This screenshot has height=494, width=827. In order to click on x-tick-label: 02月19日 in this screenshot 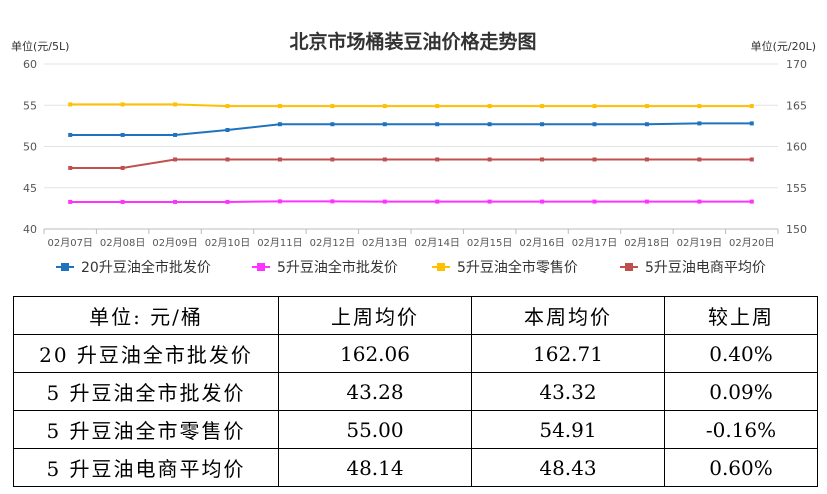, I will do `click(699, 243)`.